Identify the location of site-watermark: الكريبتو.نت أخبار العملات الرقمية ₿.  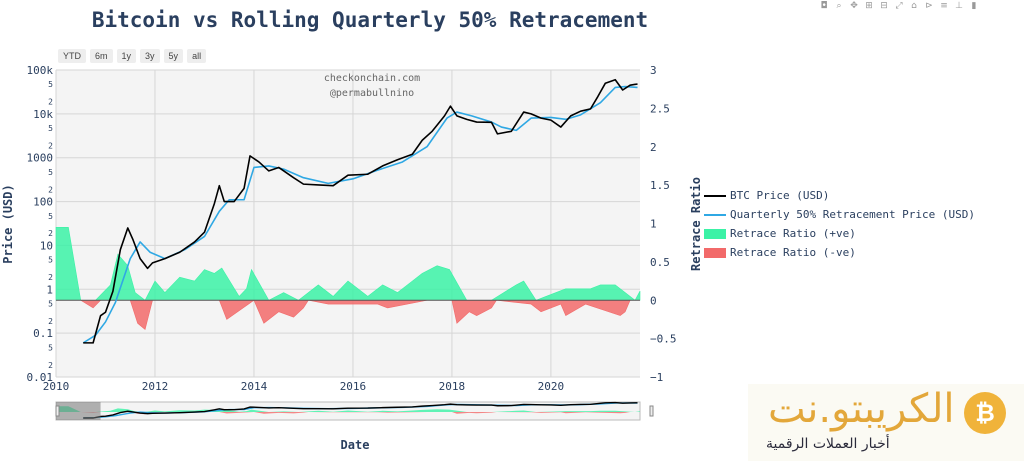
(886, 422).